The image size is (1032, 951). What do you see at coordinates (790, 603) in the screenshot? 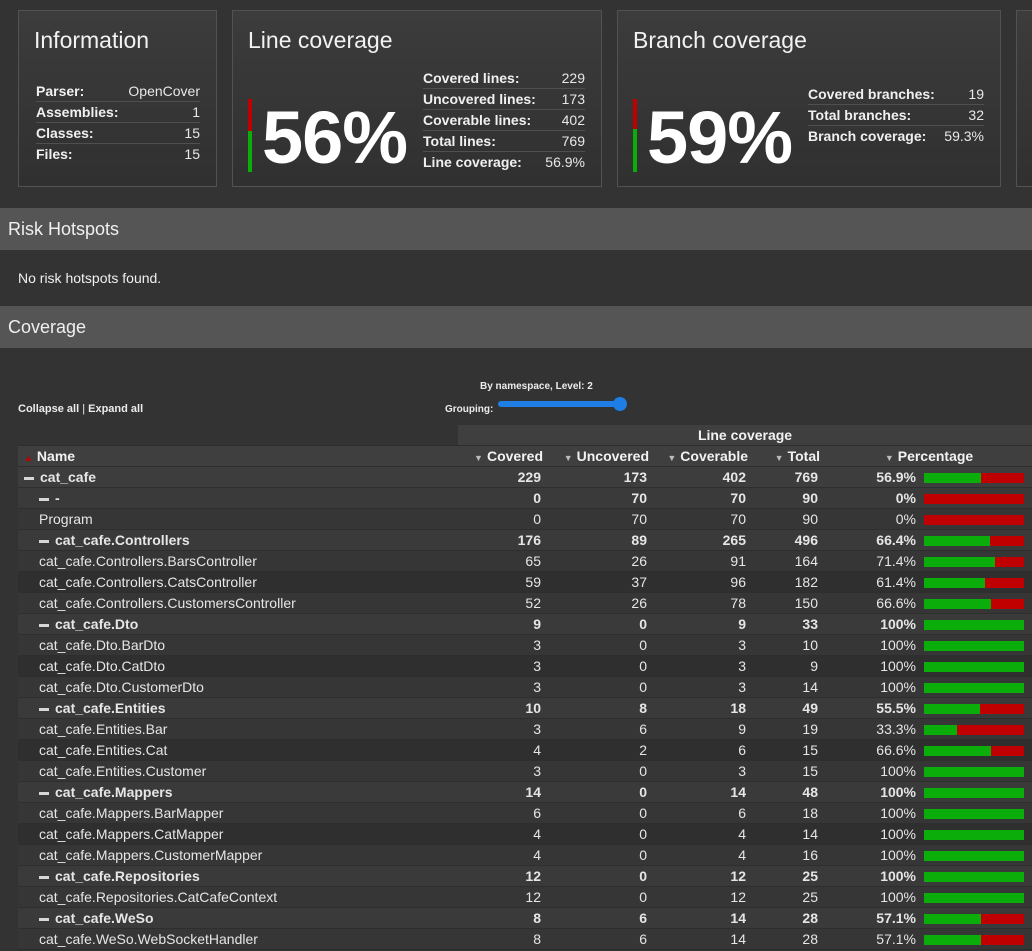
I see `row-total: 150` at bounding box center [790, 603].